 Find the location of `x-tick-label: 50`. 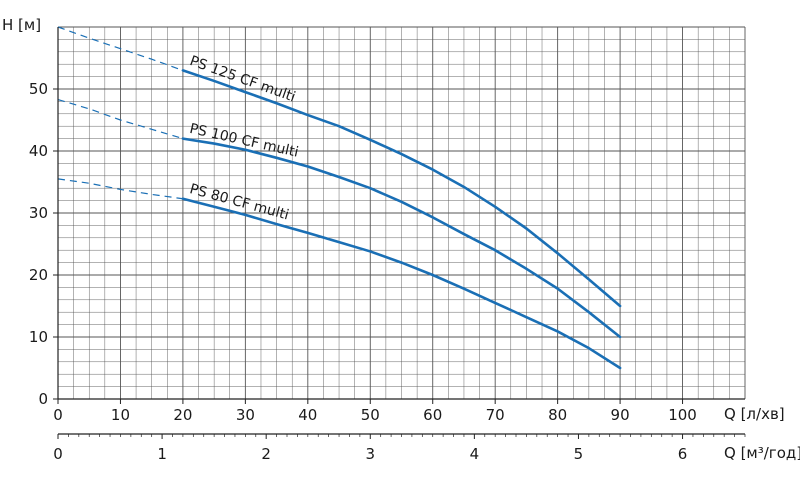

x-tick-label: 50 is located at coordinates (370, 415).